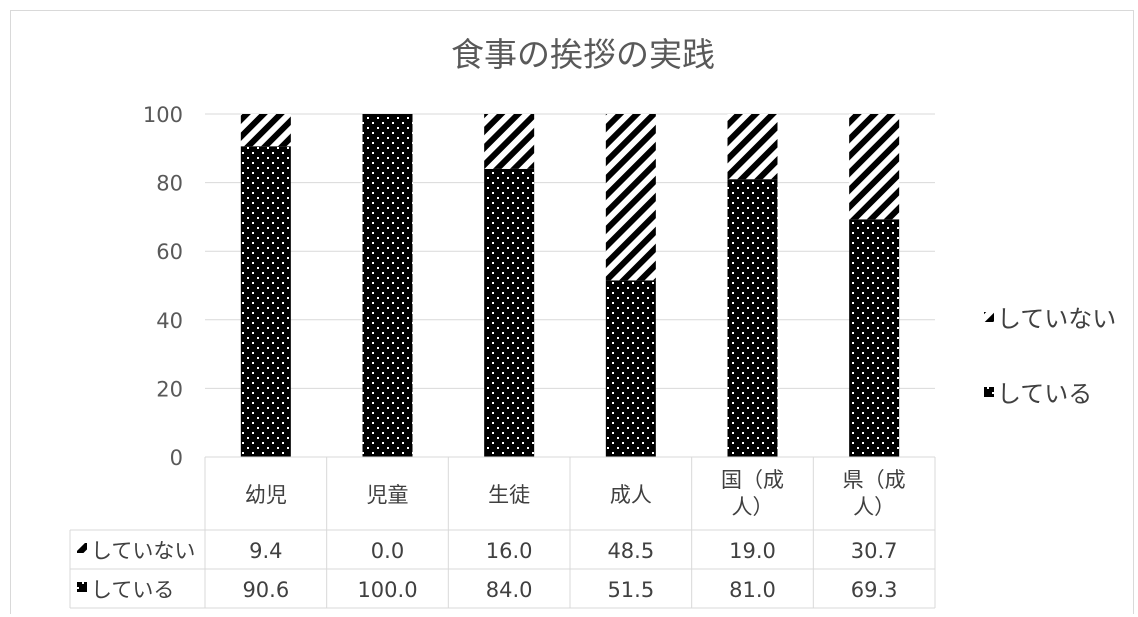  Describe the element at coordinates (509, 590) in the screenshot. I see `table-cell: 84.0` at that location.